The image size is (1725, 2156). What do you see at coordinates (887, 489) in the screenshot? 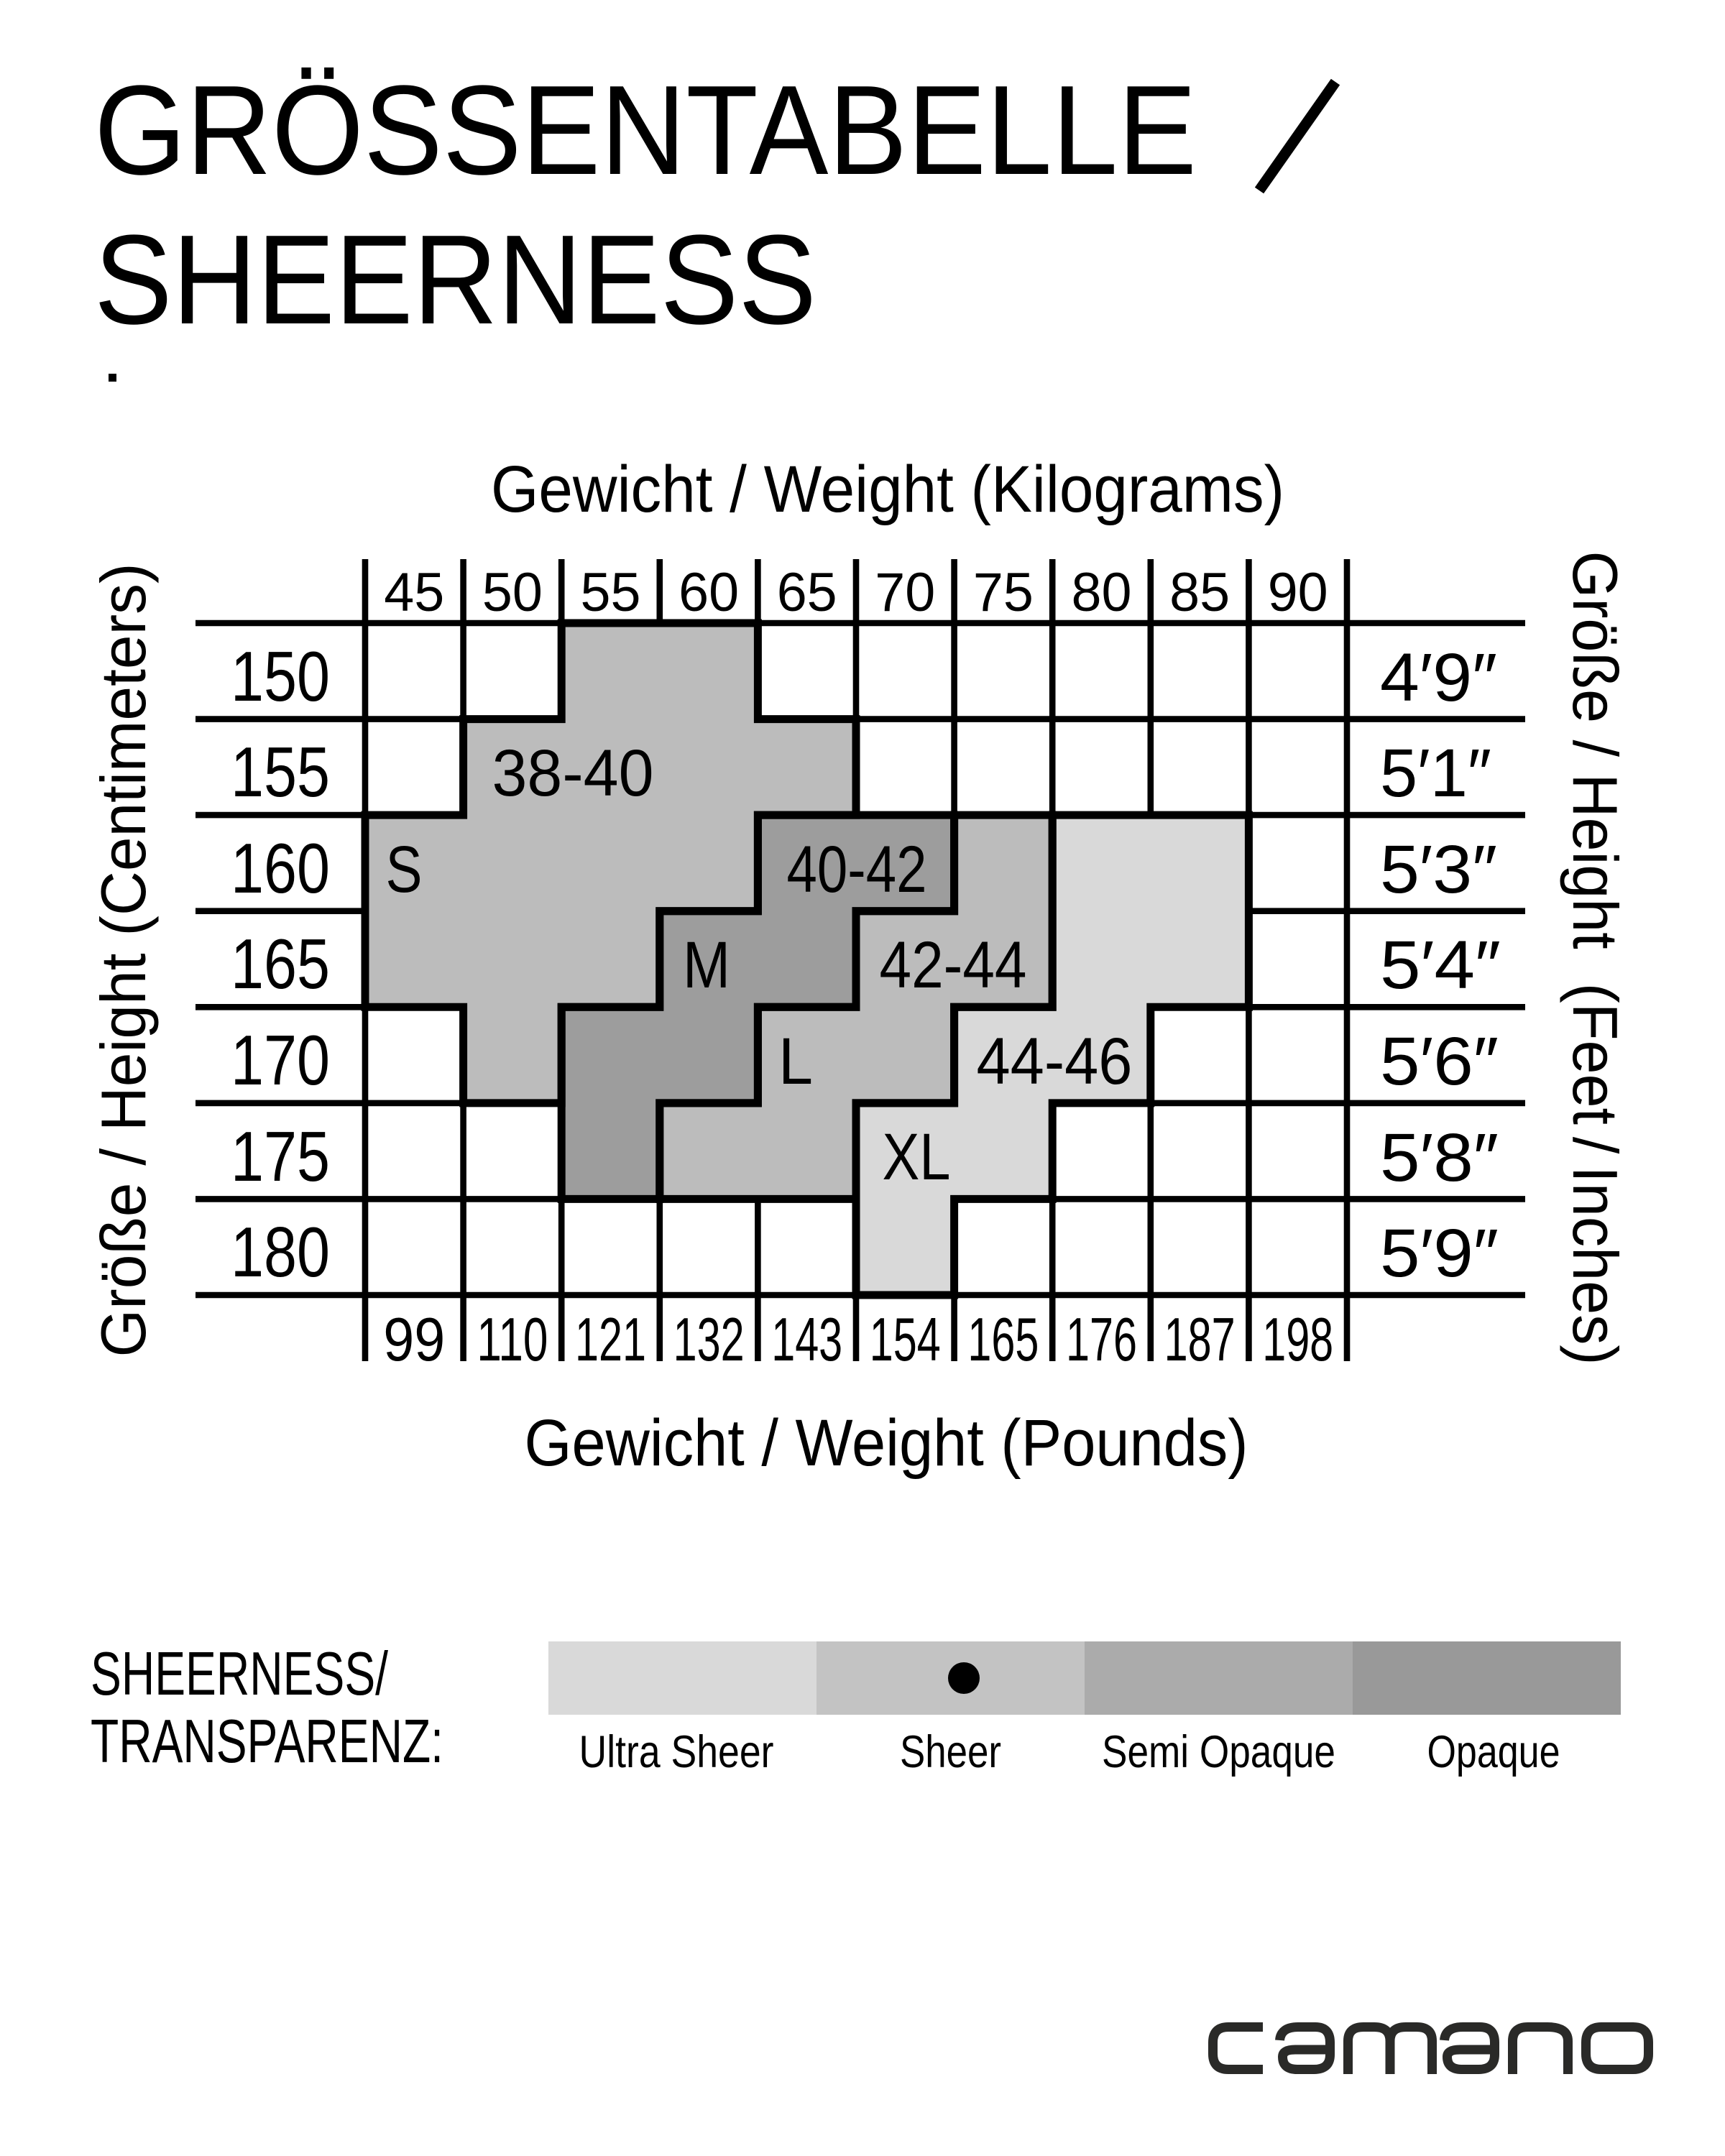
I see `svg-text: Gewicht / Weight (Kilograms)` at bounding box center [887, 489].